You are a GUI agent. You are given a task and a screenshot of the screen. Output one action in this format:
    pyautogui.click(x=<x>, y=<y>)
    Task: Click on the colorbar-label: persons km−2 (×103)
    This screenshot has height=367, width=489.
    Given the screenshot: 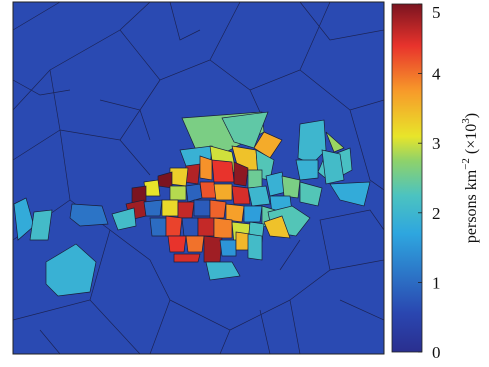 What is the action you would take?
    pyautogui.click(x=470, y=178)
    